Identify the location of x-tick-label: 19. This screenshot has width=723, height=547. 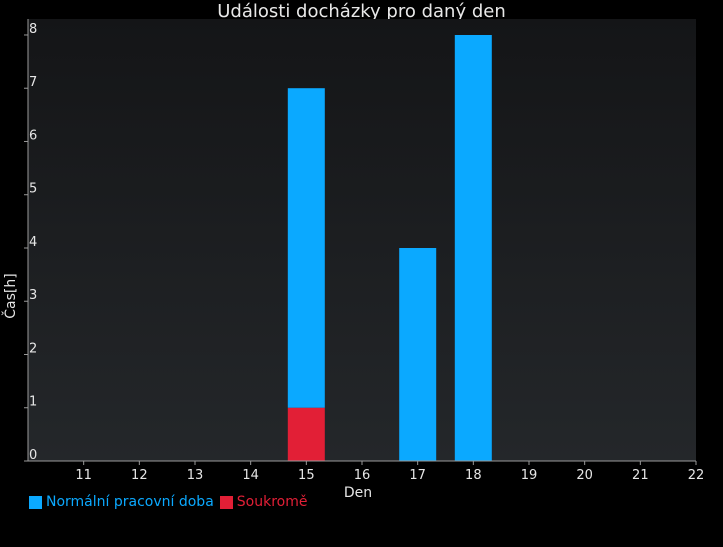
(529, 475).